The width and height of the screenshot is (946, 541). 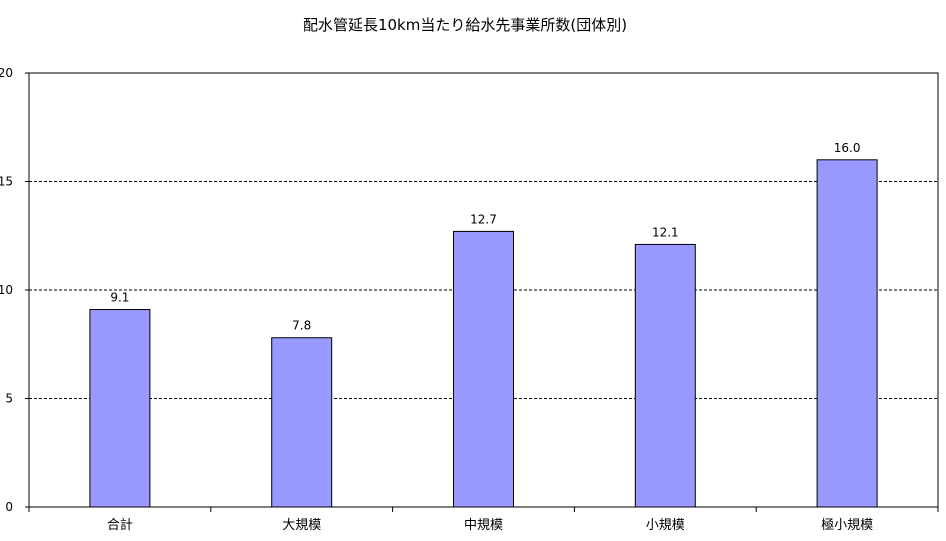 What do you see at coordinates (301, 326) in the screenshot?
I see `data-label: 7.8` at bounding box center [301, 326].